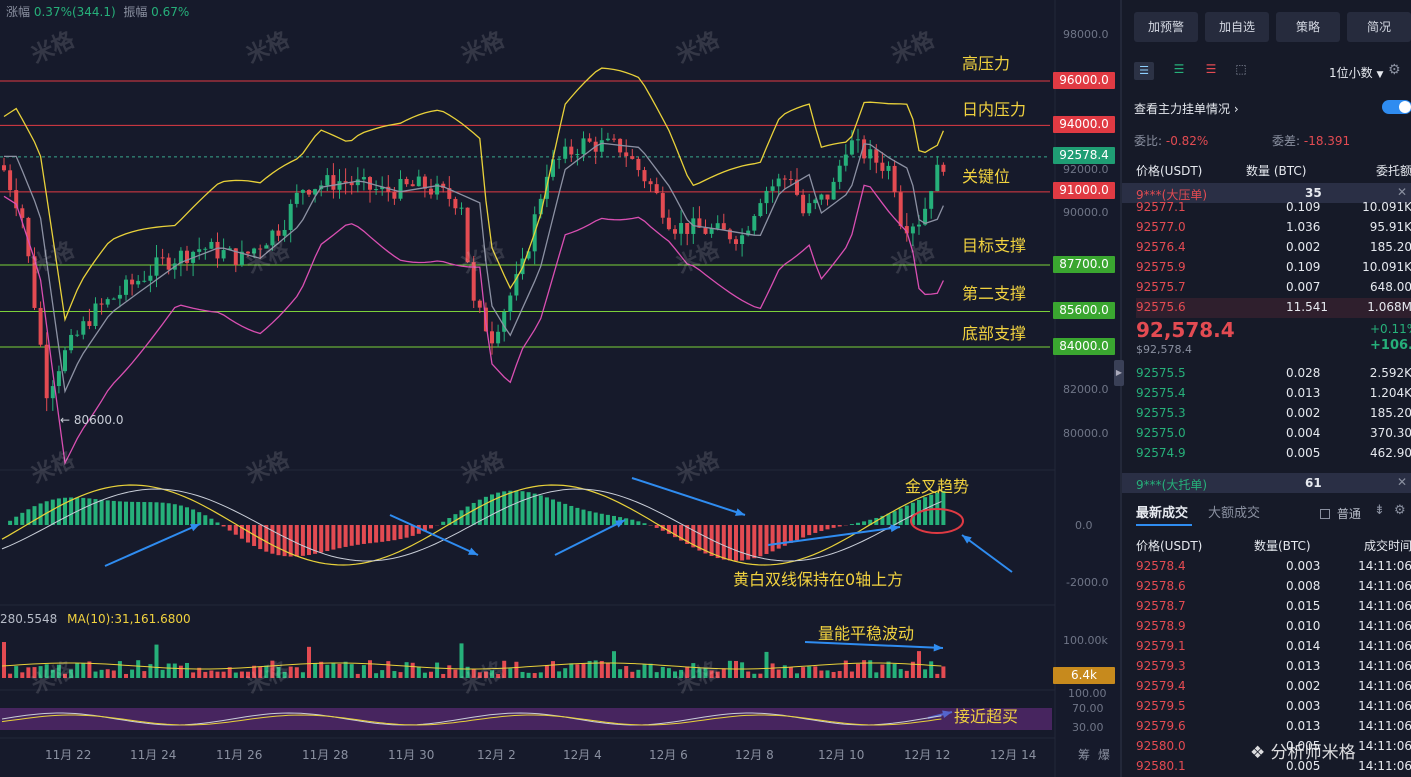  I want to click on bid-row: 92575.4 0.013 1.204K, so click(1273, 394).